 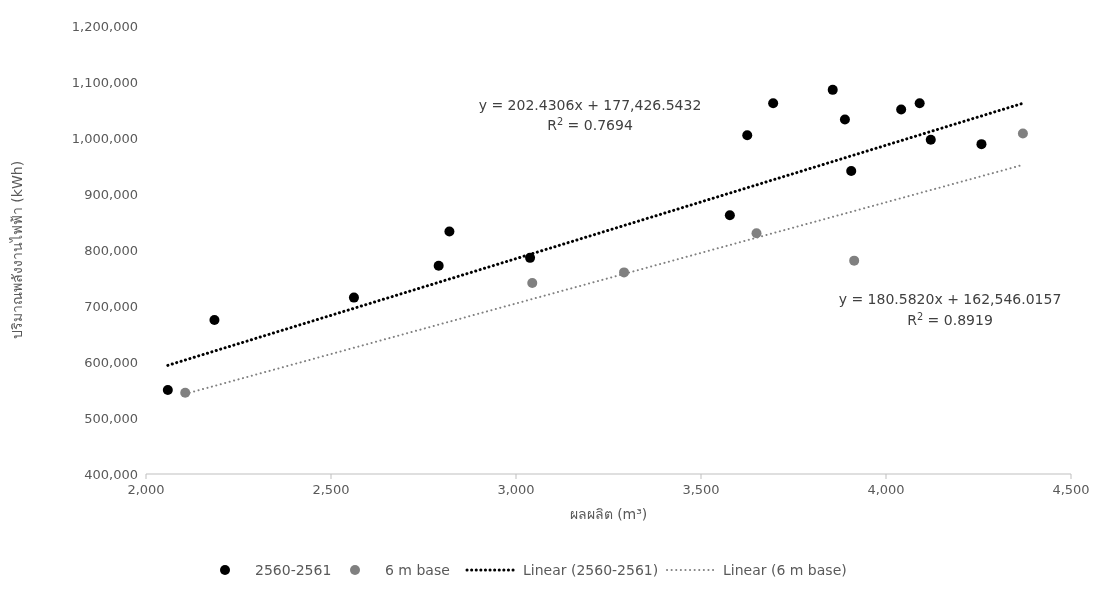 What do you see at coordinates (886, 489) in the screenshot?
I see `x-tick-label: 4,000` at bounding box center [886, 489].